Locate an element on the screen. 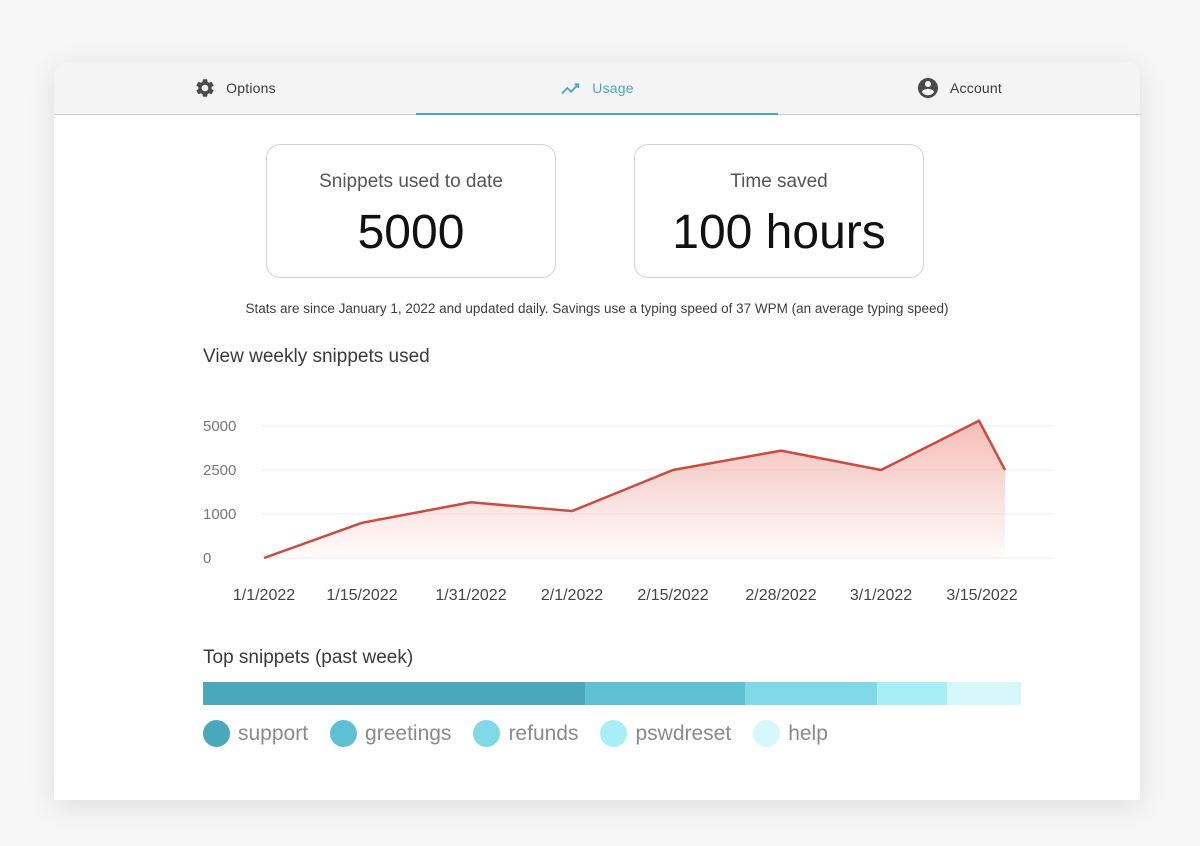 The width and height of the screenshot is (1200, 846). x-tick-label: 3/1/2022 is located at coordinates (881, 595).